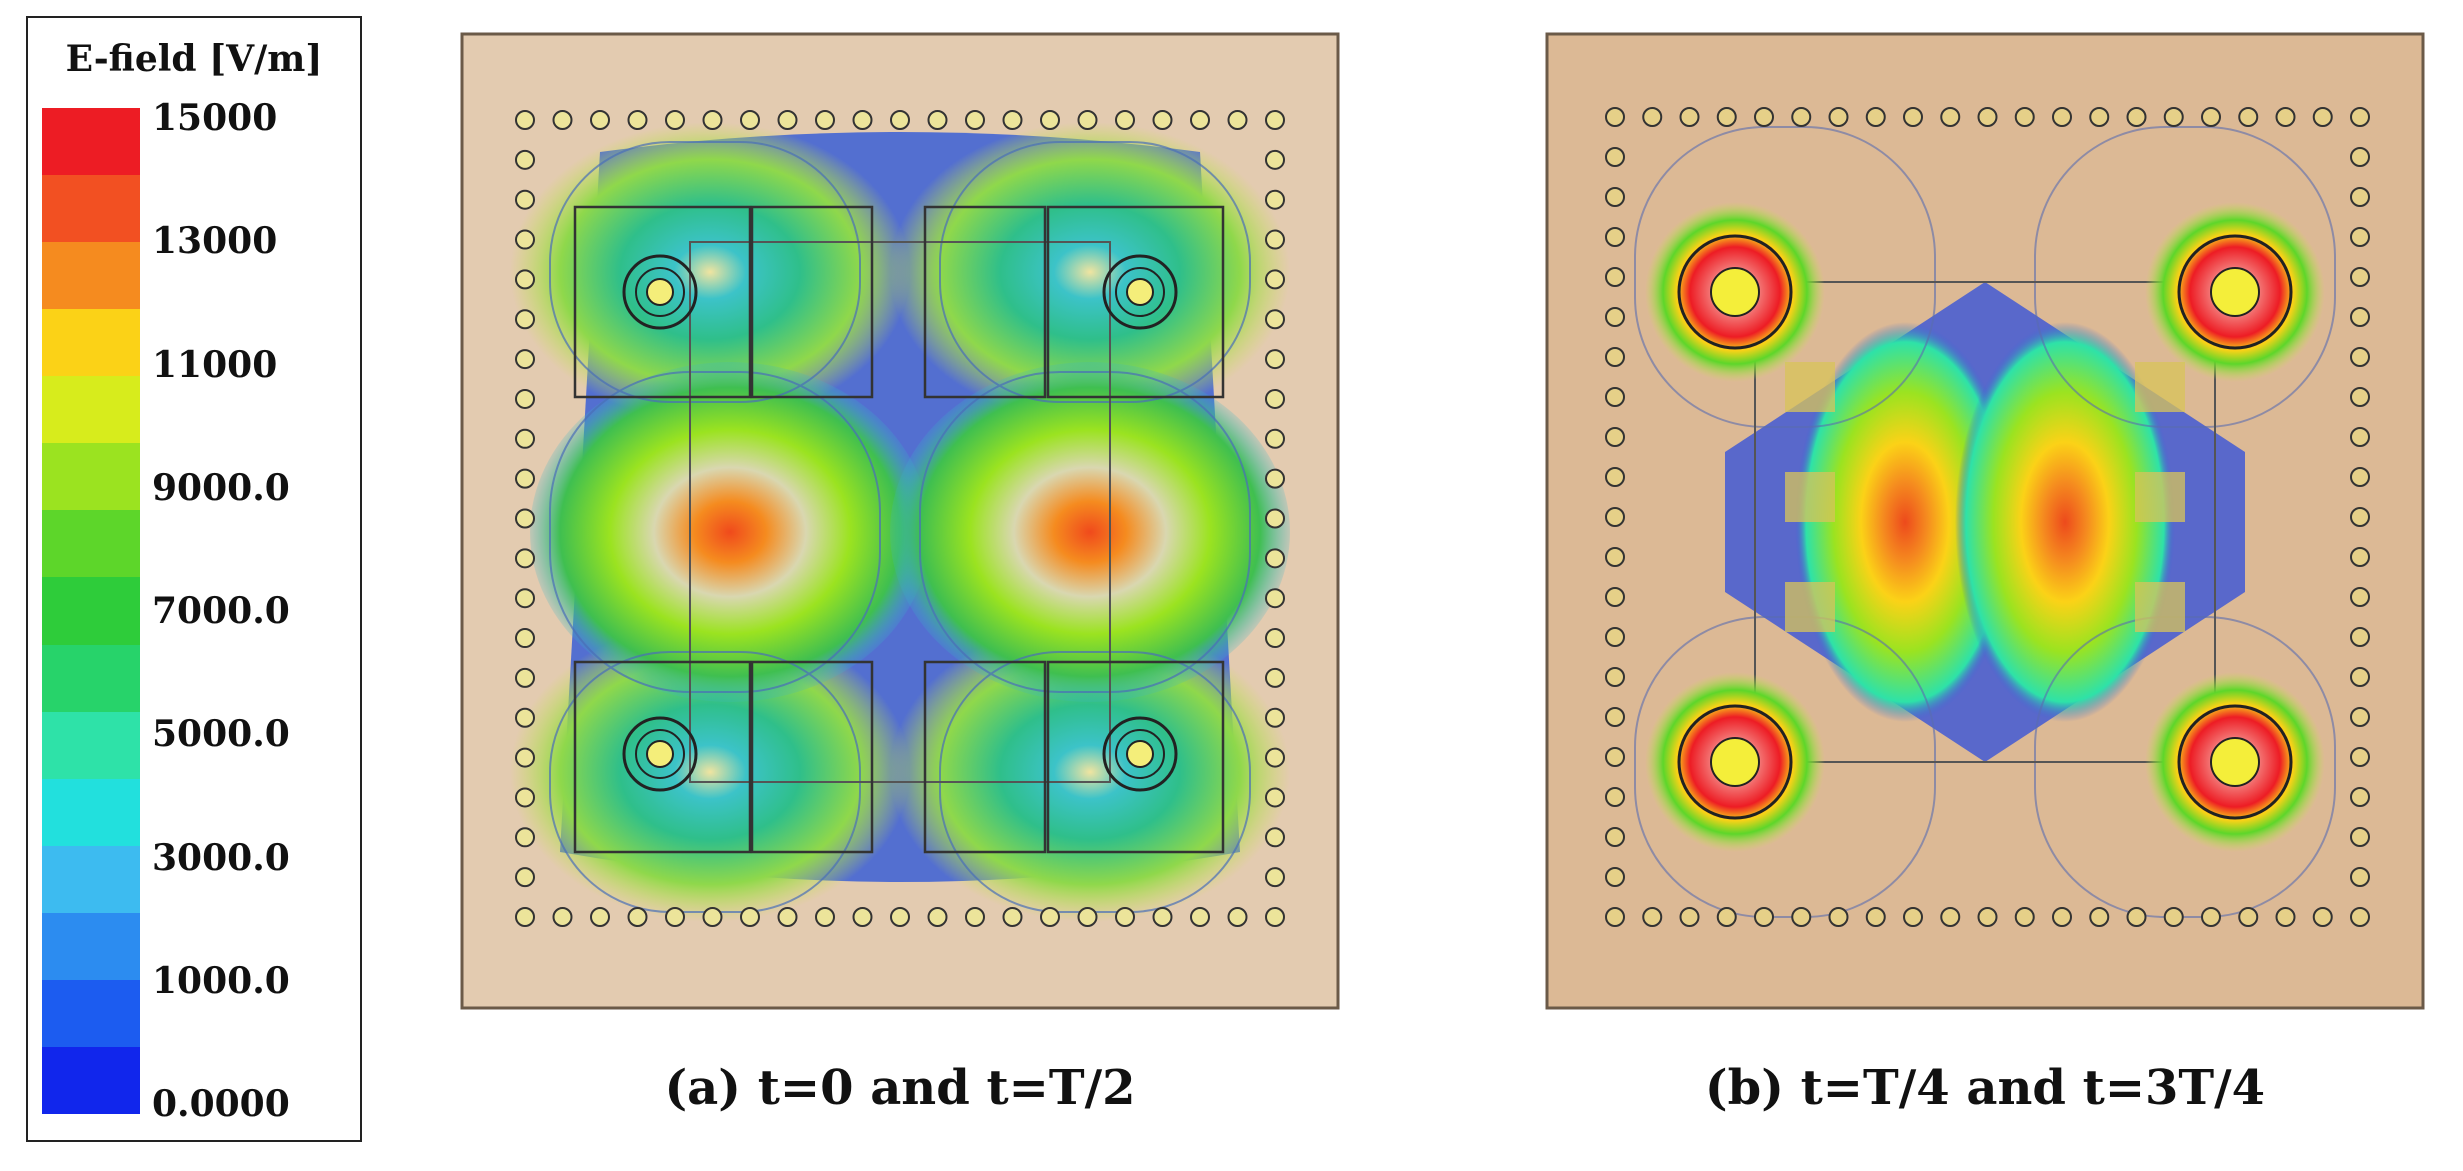 The height and width of the screenshot is (1171, 2463). I want to click on tick-label: 15000, so click(215, 118).